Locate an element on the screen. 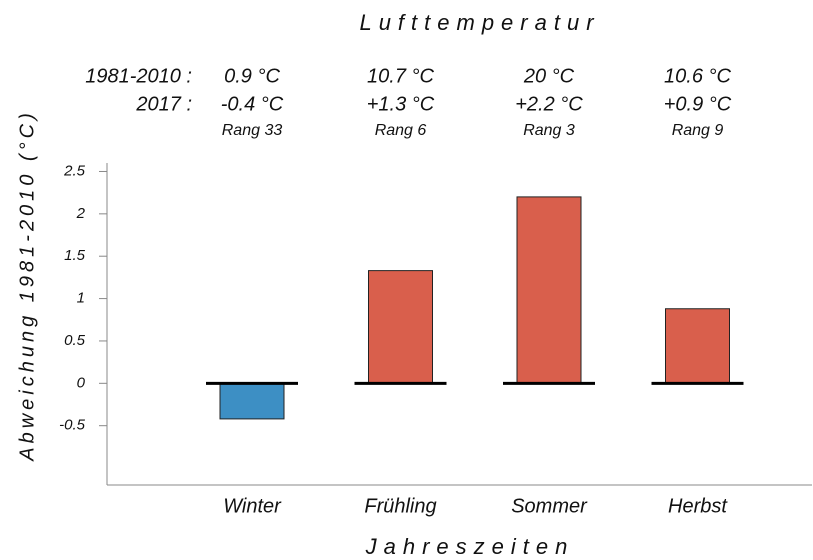 This screenshot has height=560, width=813. y-tick-label: -0.5 is located at coordinates (72, 425).